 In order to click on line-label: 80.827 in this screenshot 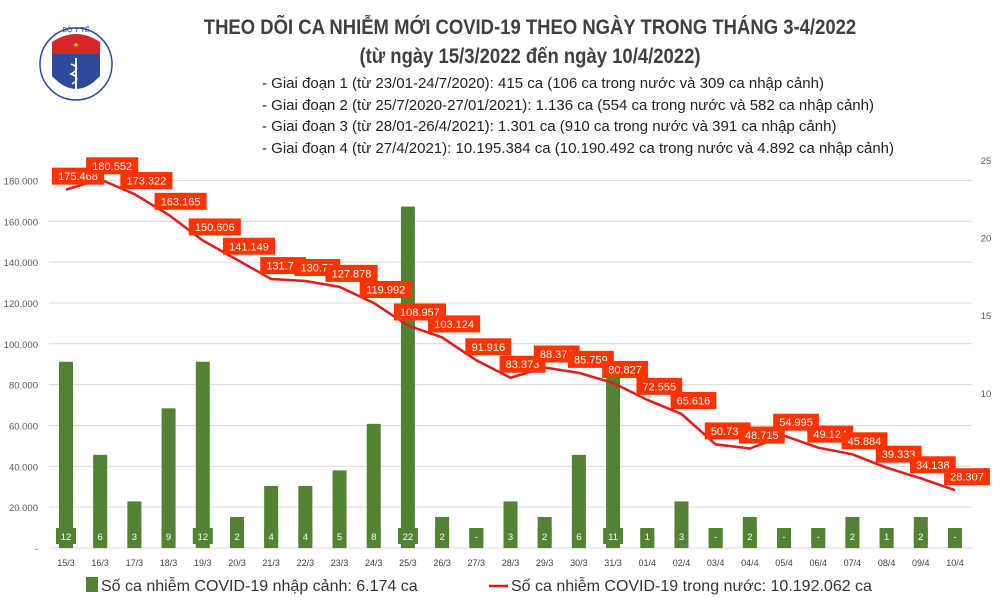, I will do `click(625, 370)`.